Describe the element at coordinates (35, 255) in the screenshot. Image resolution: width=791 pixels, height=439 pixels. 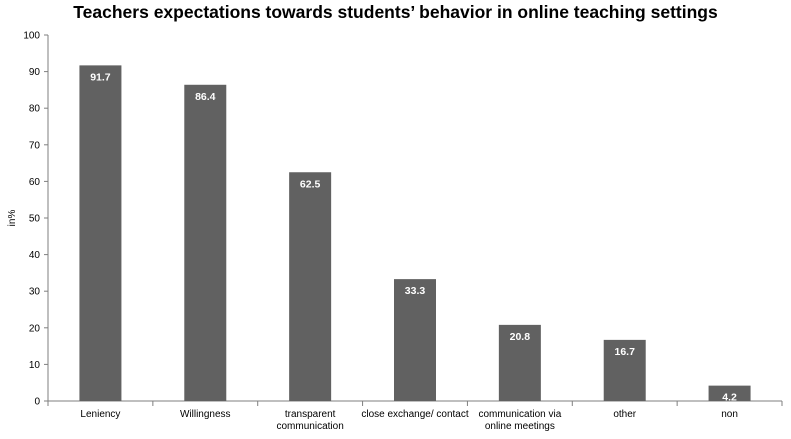
I see `y-tick-label: 40` at that location.